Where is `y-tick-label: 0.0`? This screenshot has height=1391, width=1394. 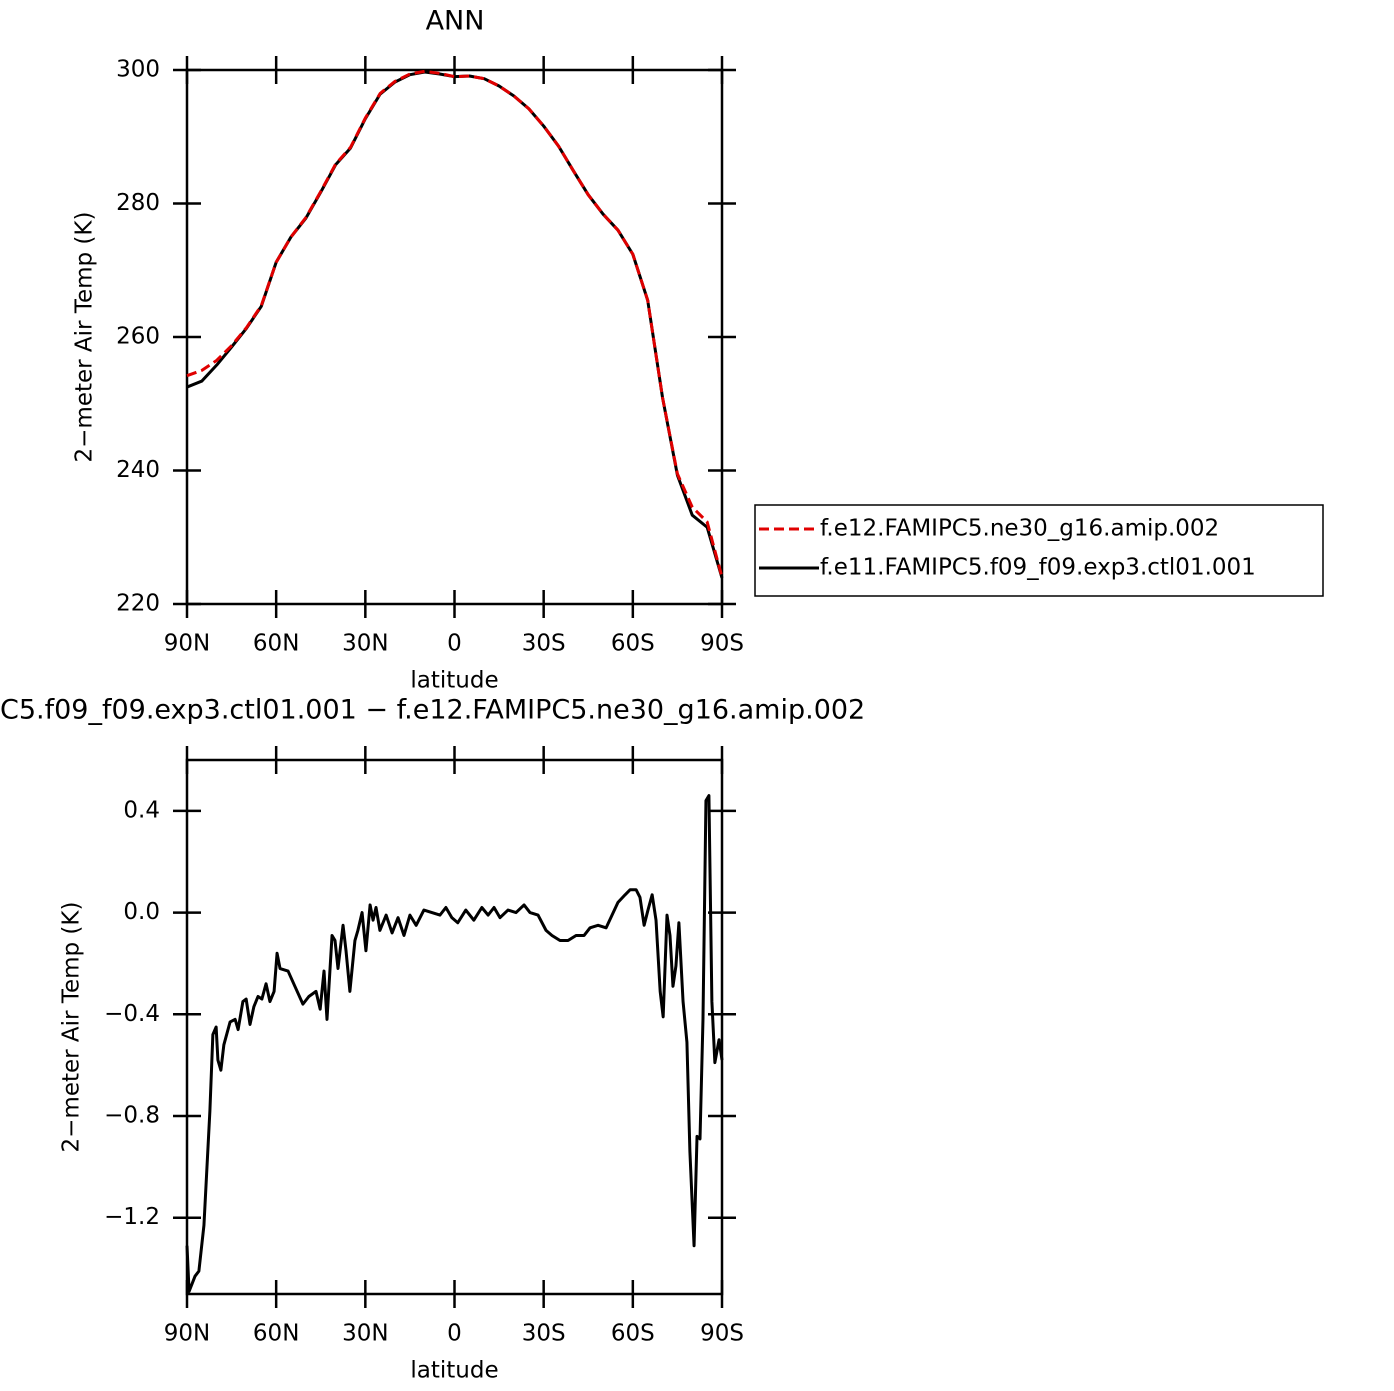 y-tick-label: 0.0 is located at coordinates (141, 912).